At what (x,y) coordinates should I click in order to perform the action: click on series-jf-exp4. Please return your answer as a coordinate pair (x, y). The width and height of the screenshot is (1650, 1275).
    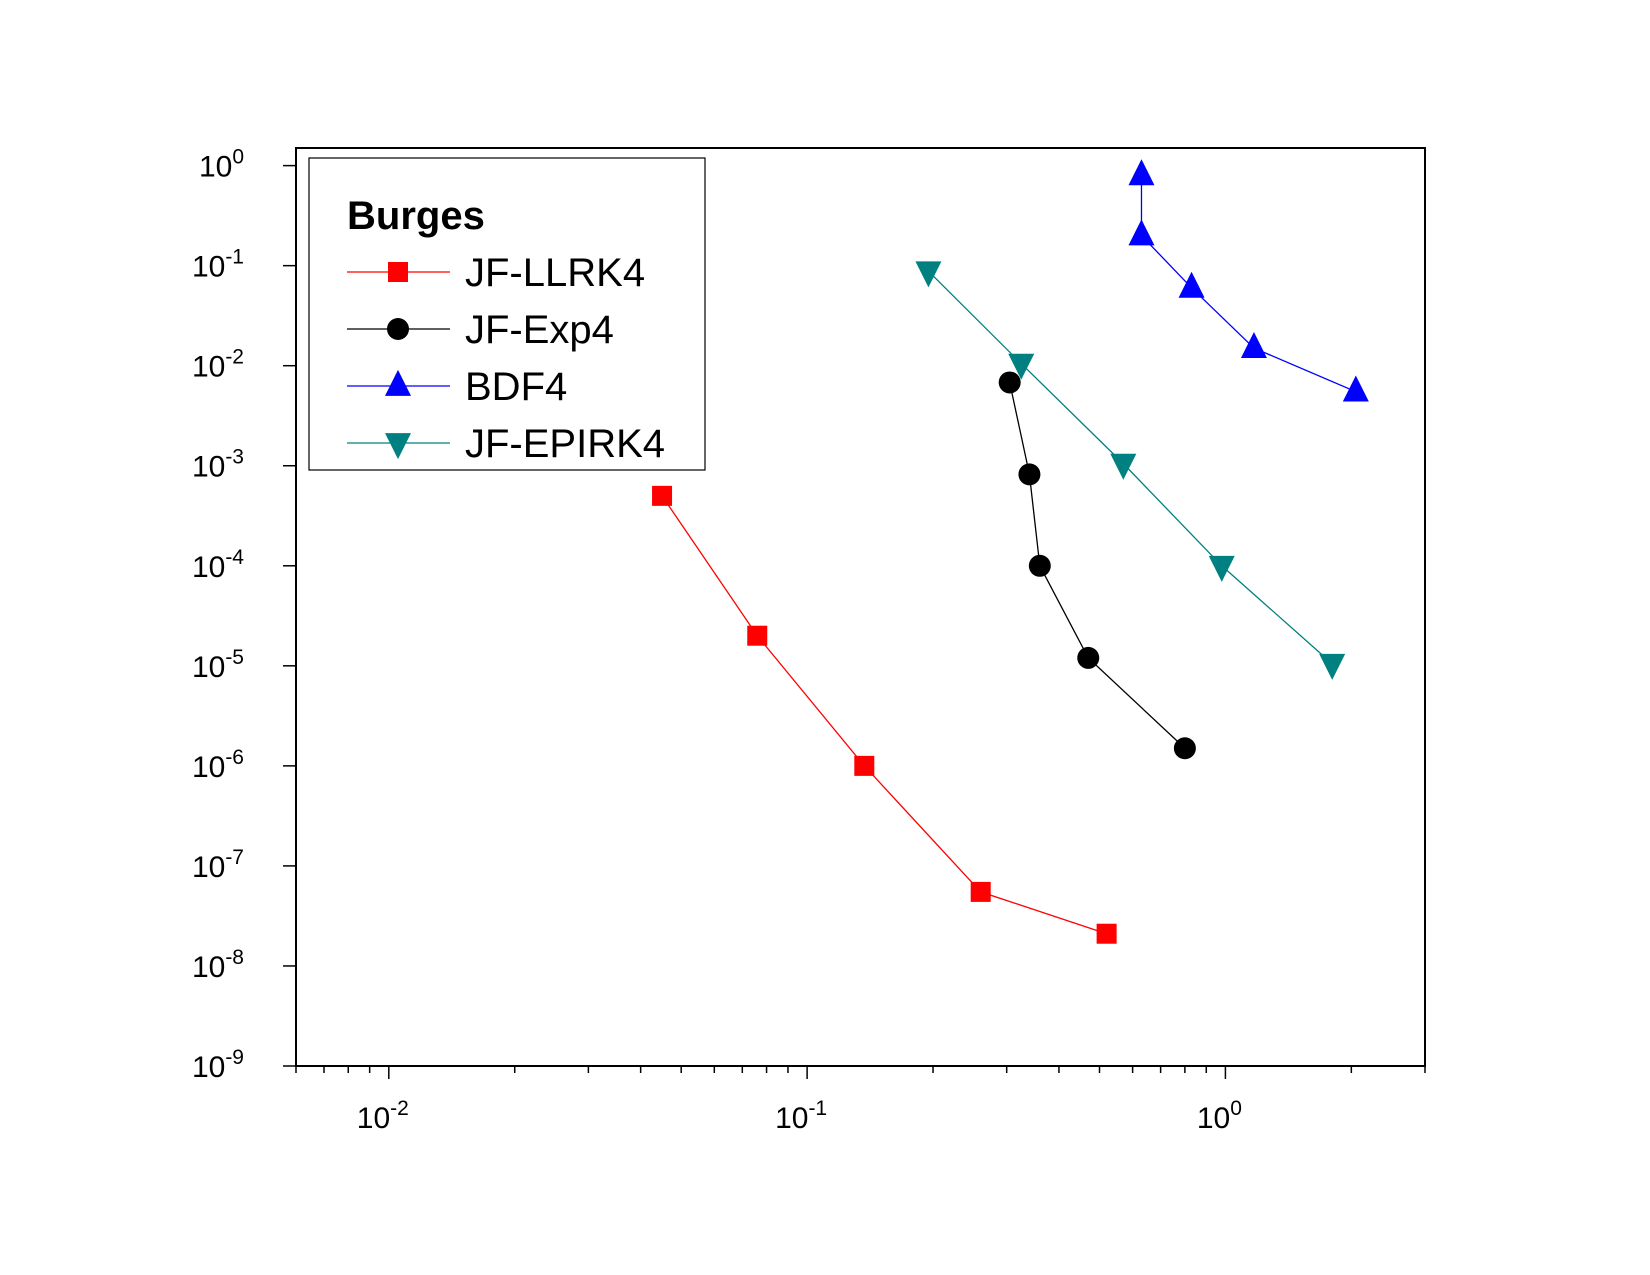
    Looking at the image, I should click on (1097, 565).